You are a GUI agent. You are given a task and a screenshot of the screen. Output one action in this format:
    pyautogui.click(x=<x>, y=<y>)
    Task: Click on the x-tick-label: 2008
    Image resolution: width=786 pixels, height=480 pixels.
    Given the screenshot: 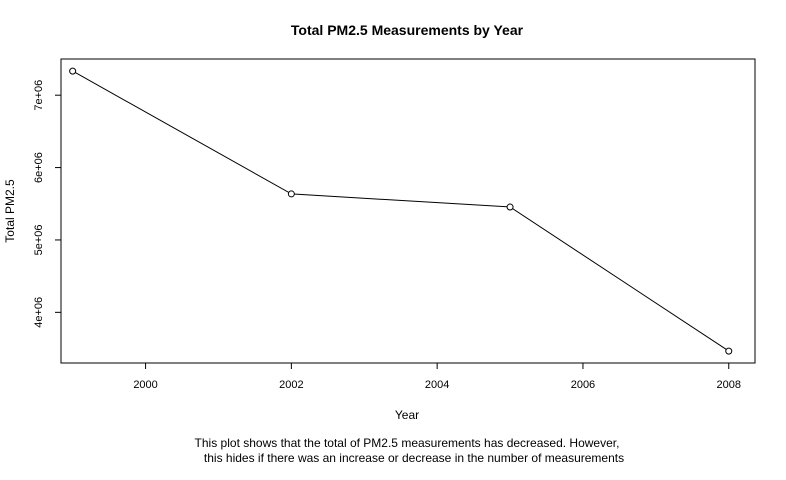 What is the action you would take?
    pyautogui.click(x=729, y=385)
    